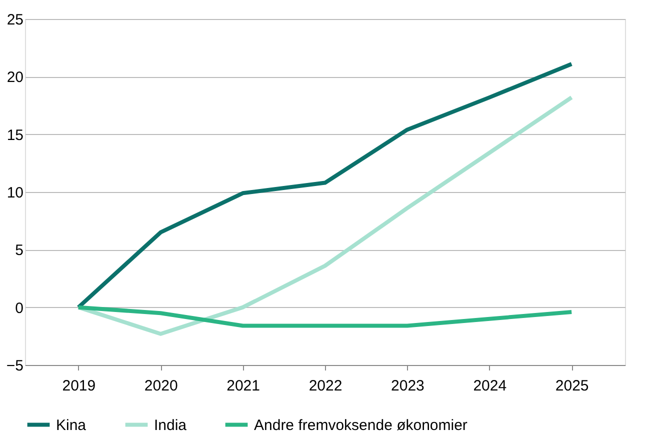 Image resolution: width=646 pixels, height=441 pixels. I want to click on x-tick-label: 2020, so click(161, 386).